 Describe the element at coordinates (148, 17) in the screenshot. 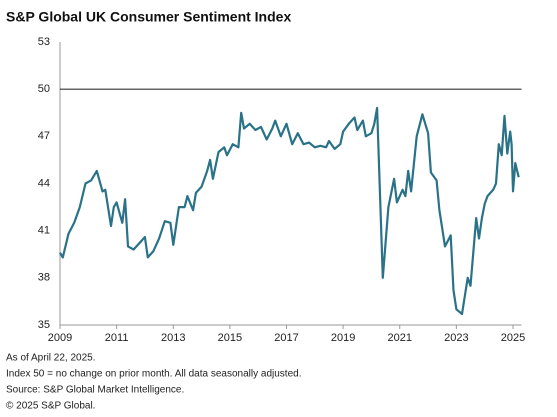

I see `chart-title: S&P Global UK Consumer Sentiment Index` at that location.